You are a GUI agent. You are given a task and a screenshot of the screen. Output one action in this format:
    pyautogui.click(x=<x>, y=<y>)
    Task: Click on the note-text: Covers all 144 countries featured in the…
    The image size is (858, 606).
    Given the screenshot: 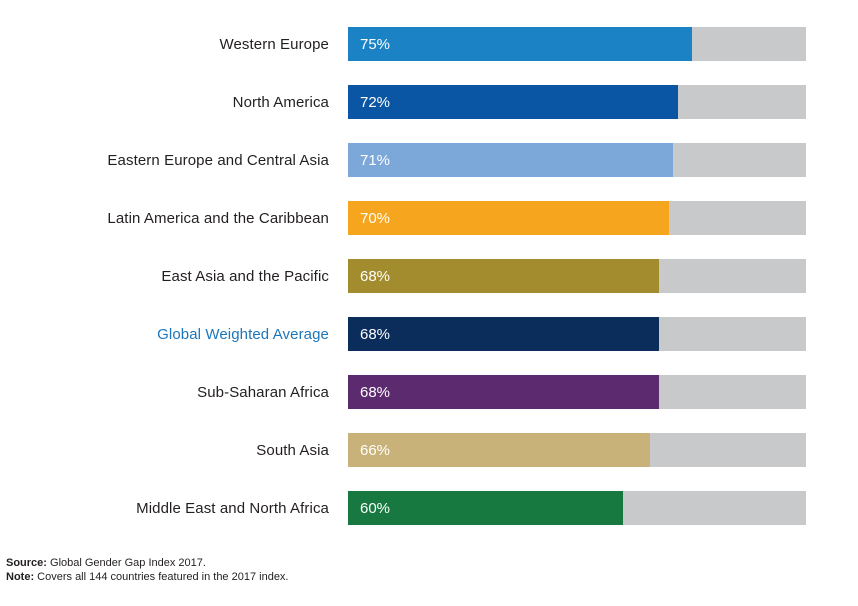 What is the action you would take?
    pyautogui.click(x=161, y=577)
    